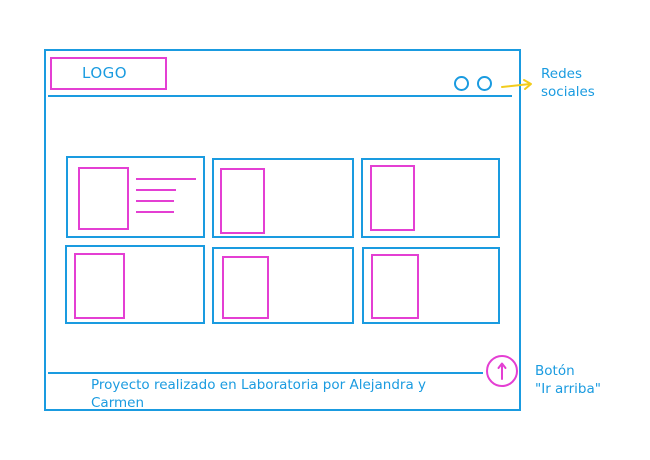 This screenshot has width=650, height=460. Describe the element at coordinates (568, 380) in the screenshot. I see `top-button-annotation: Botón "Ir arriba"` at that location.